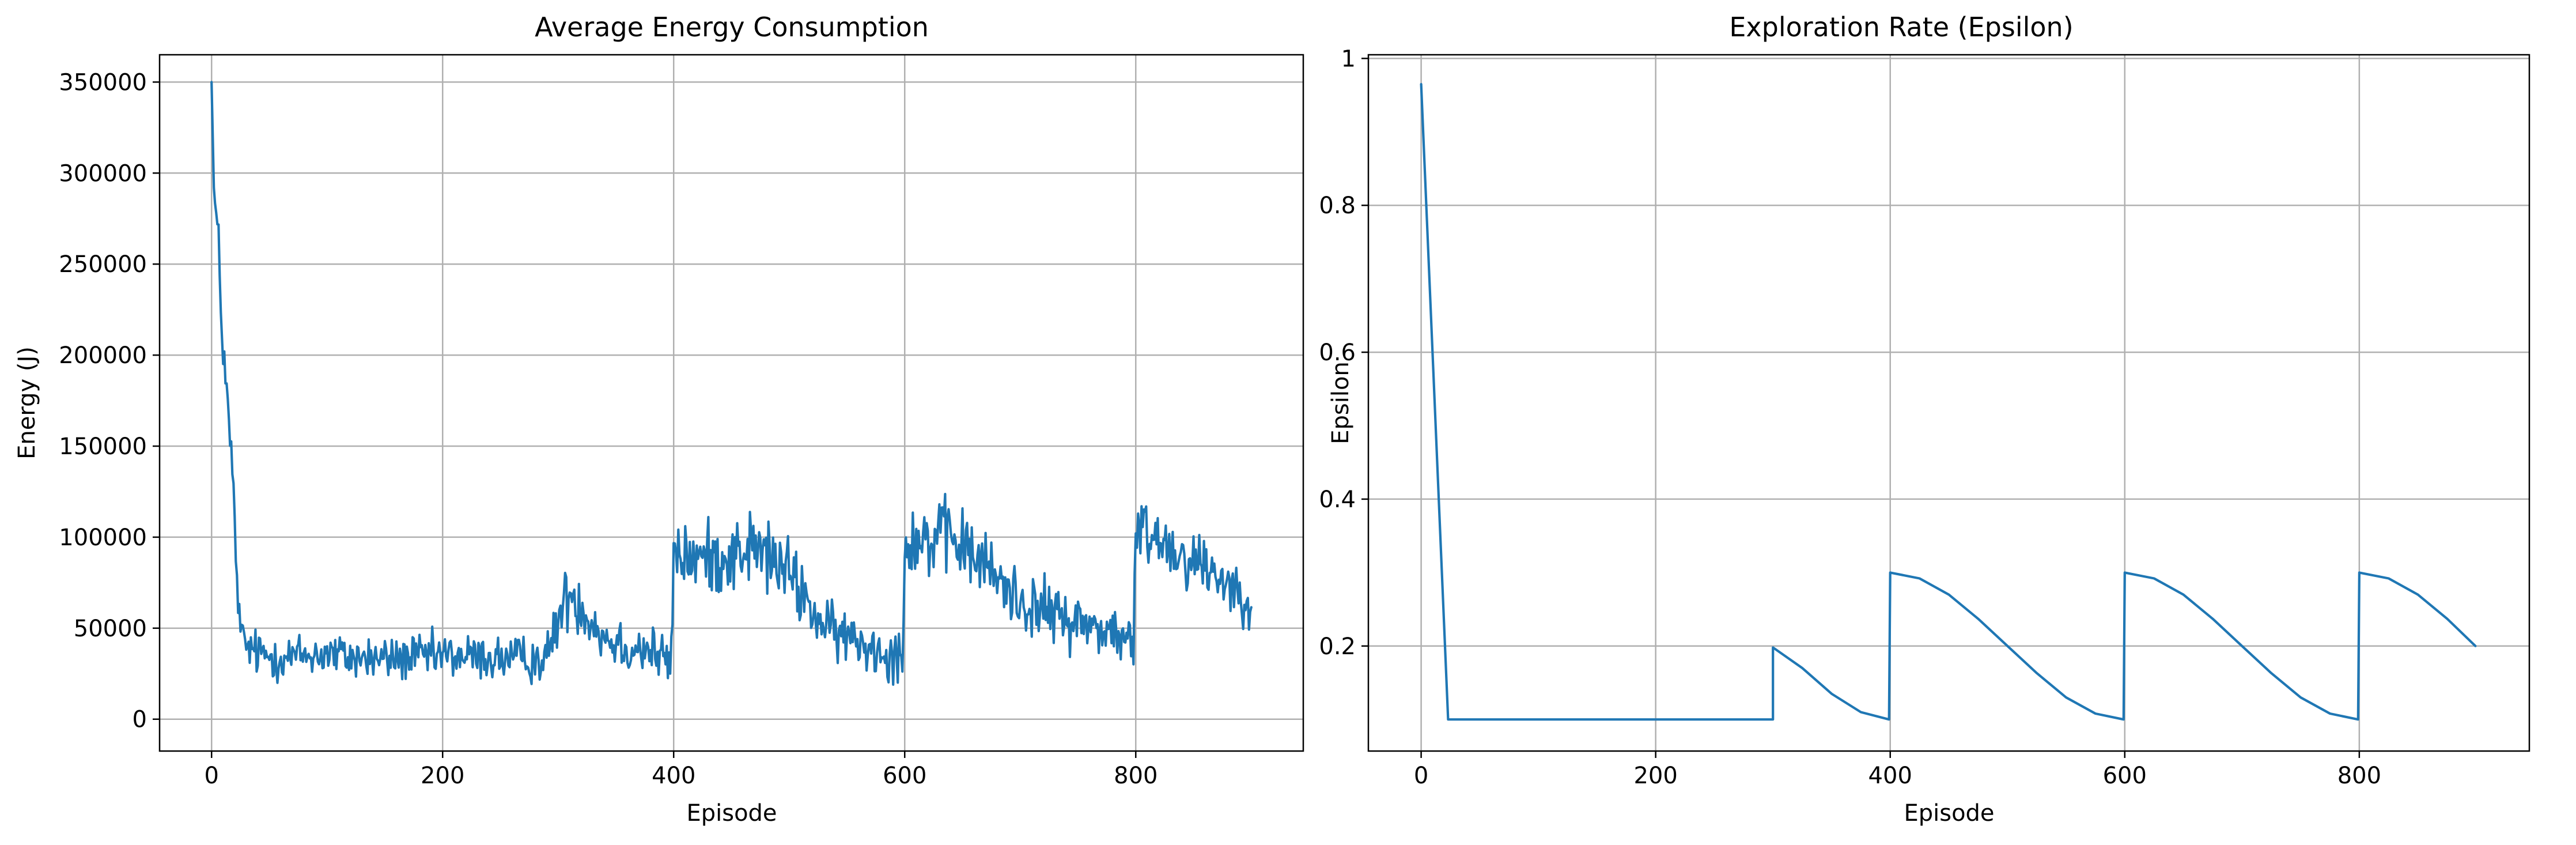 This screenshot has width=2576, height=845. I want to click on y-tick-label: 100000, so click(103, 538).